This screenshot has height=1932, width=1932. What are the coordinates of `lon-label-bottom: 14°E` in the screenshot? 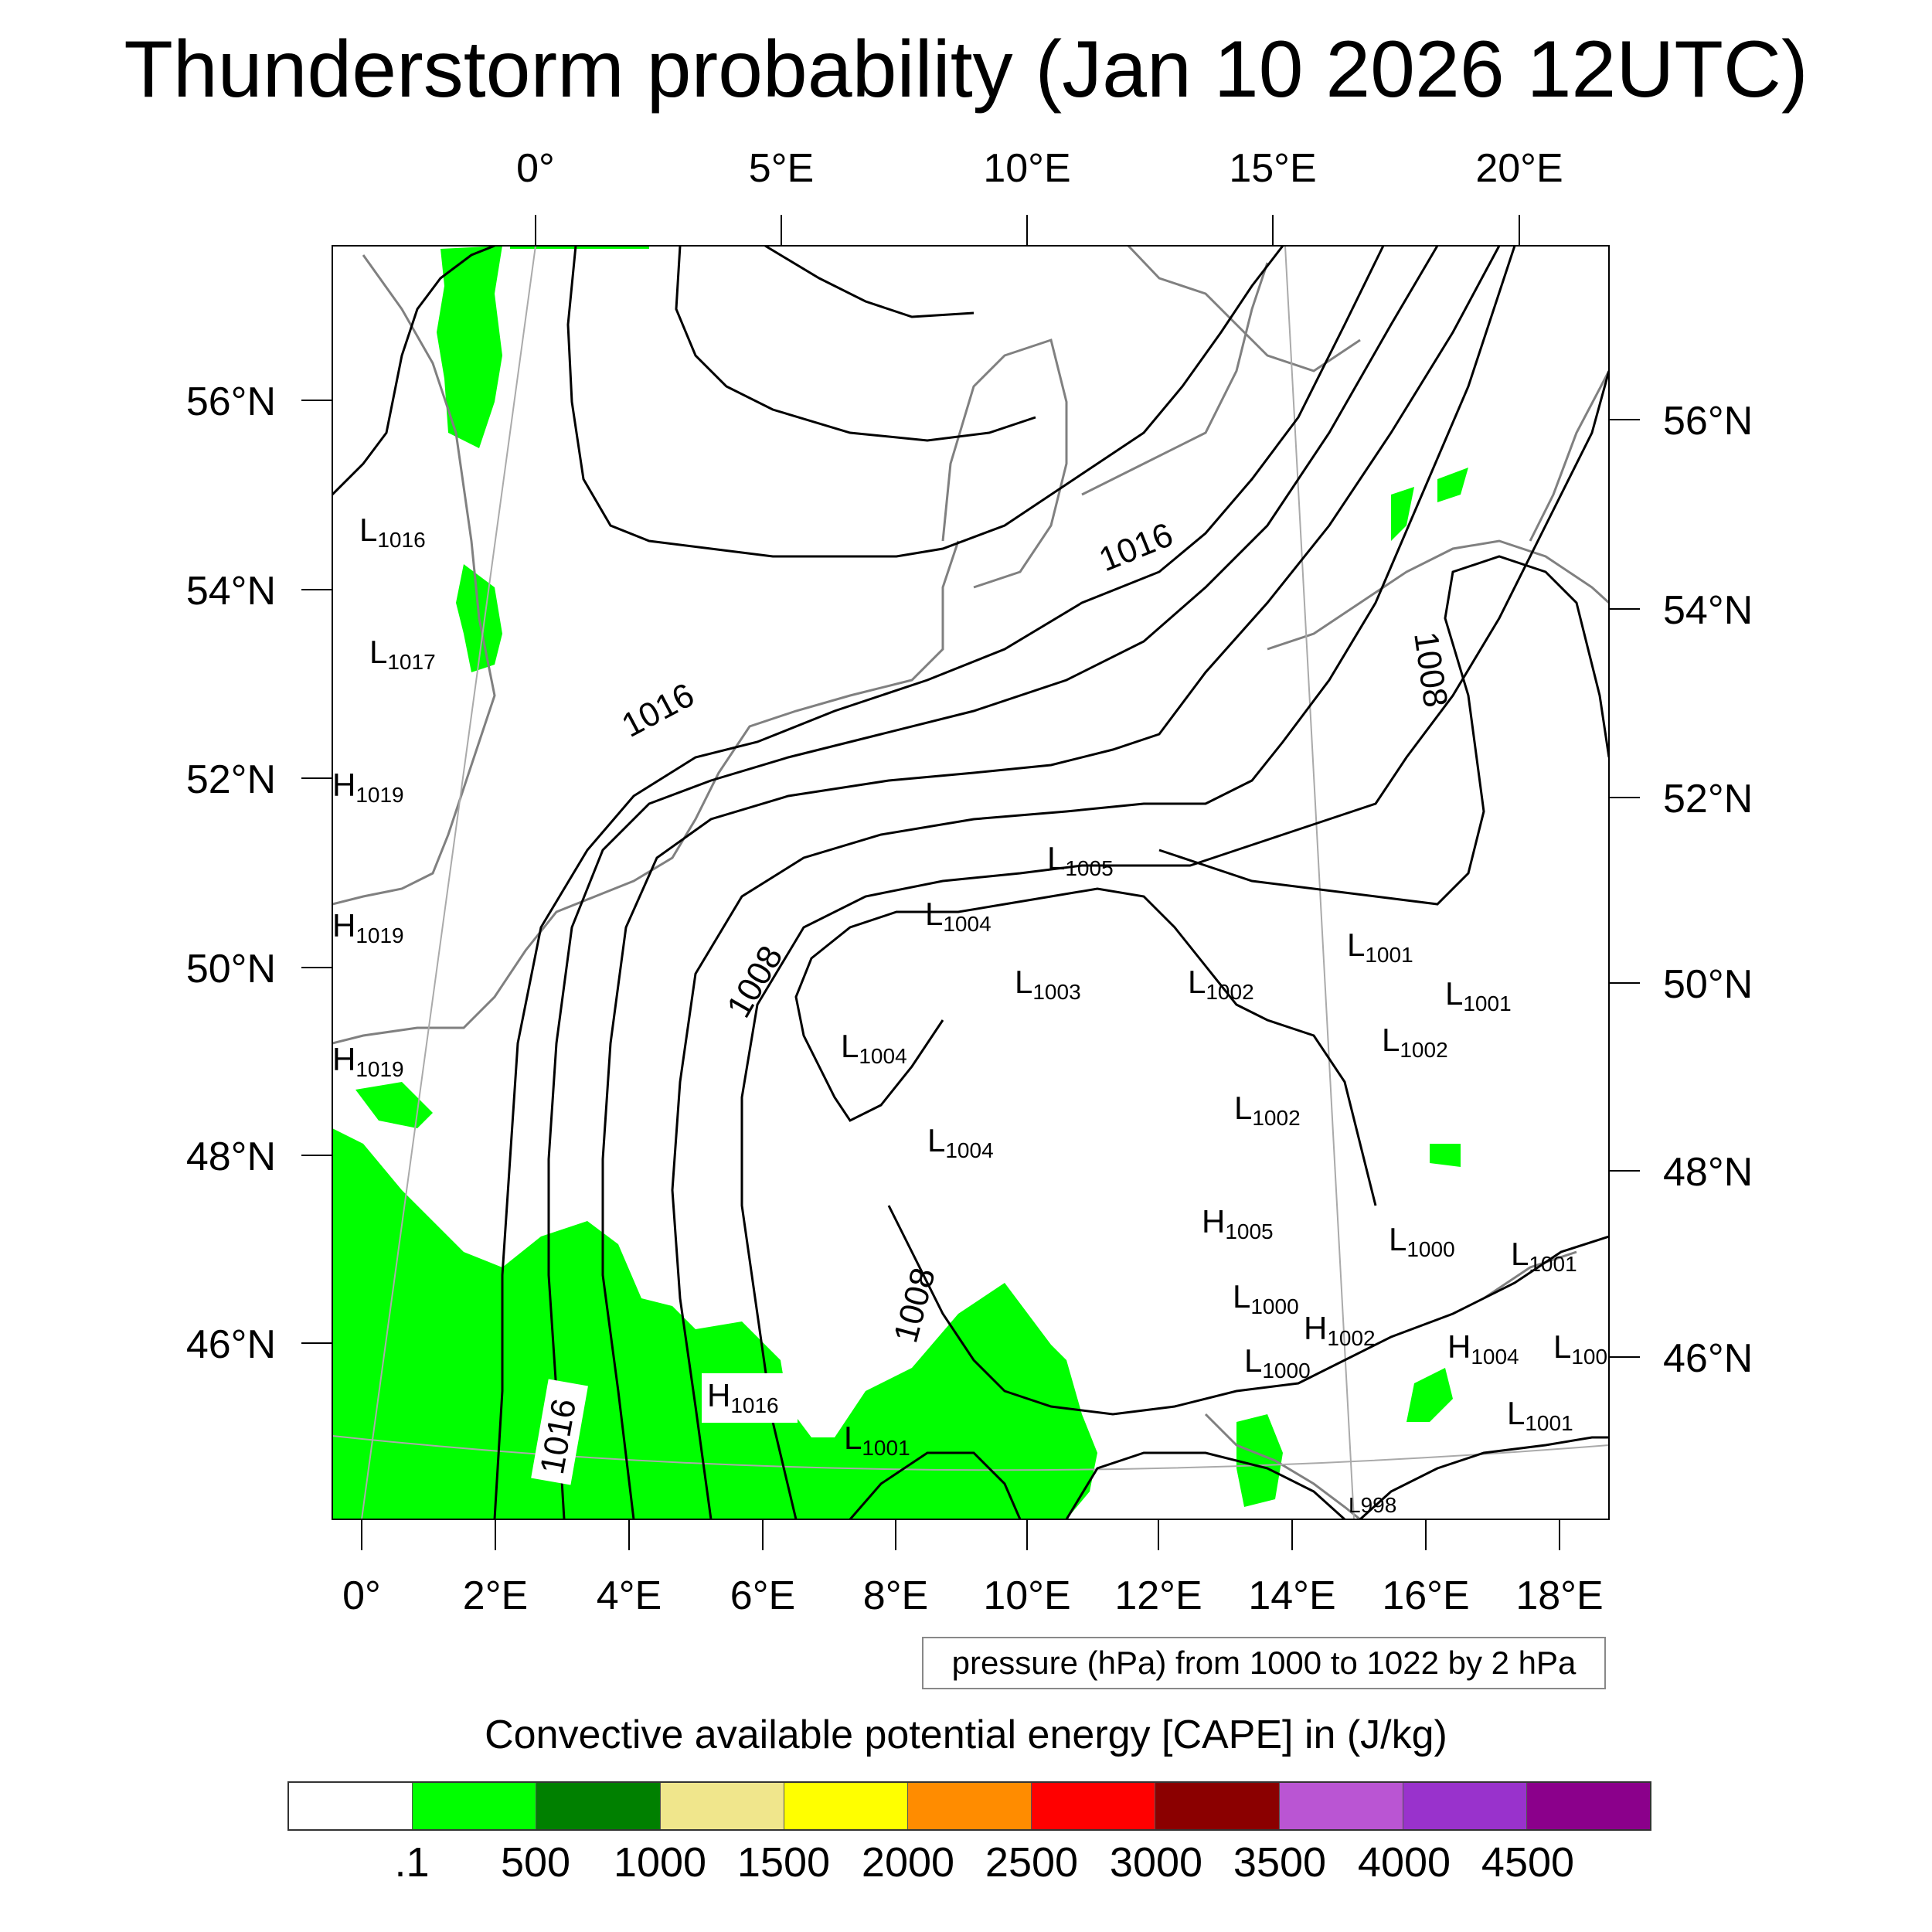 It's located at (1291, 1596).